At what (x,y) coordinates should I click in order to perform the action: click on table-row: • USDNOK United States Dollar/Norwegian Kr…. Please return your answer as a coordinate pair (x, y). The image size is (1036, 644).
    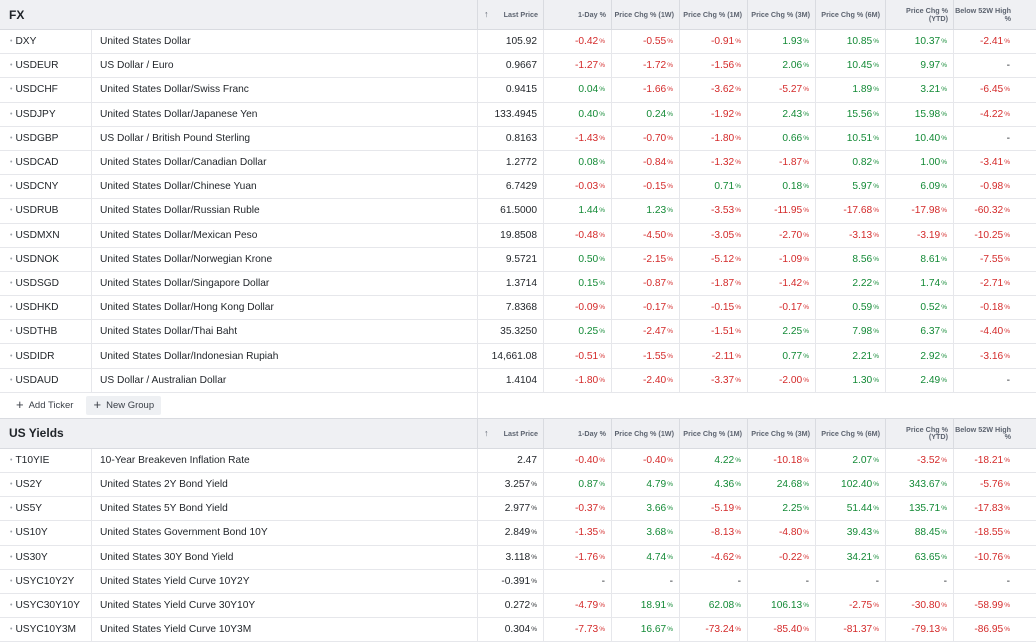
    Looking at the image, I should click on (518, 259).